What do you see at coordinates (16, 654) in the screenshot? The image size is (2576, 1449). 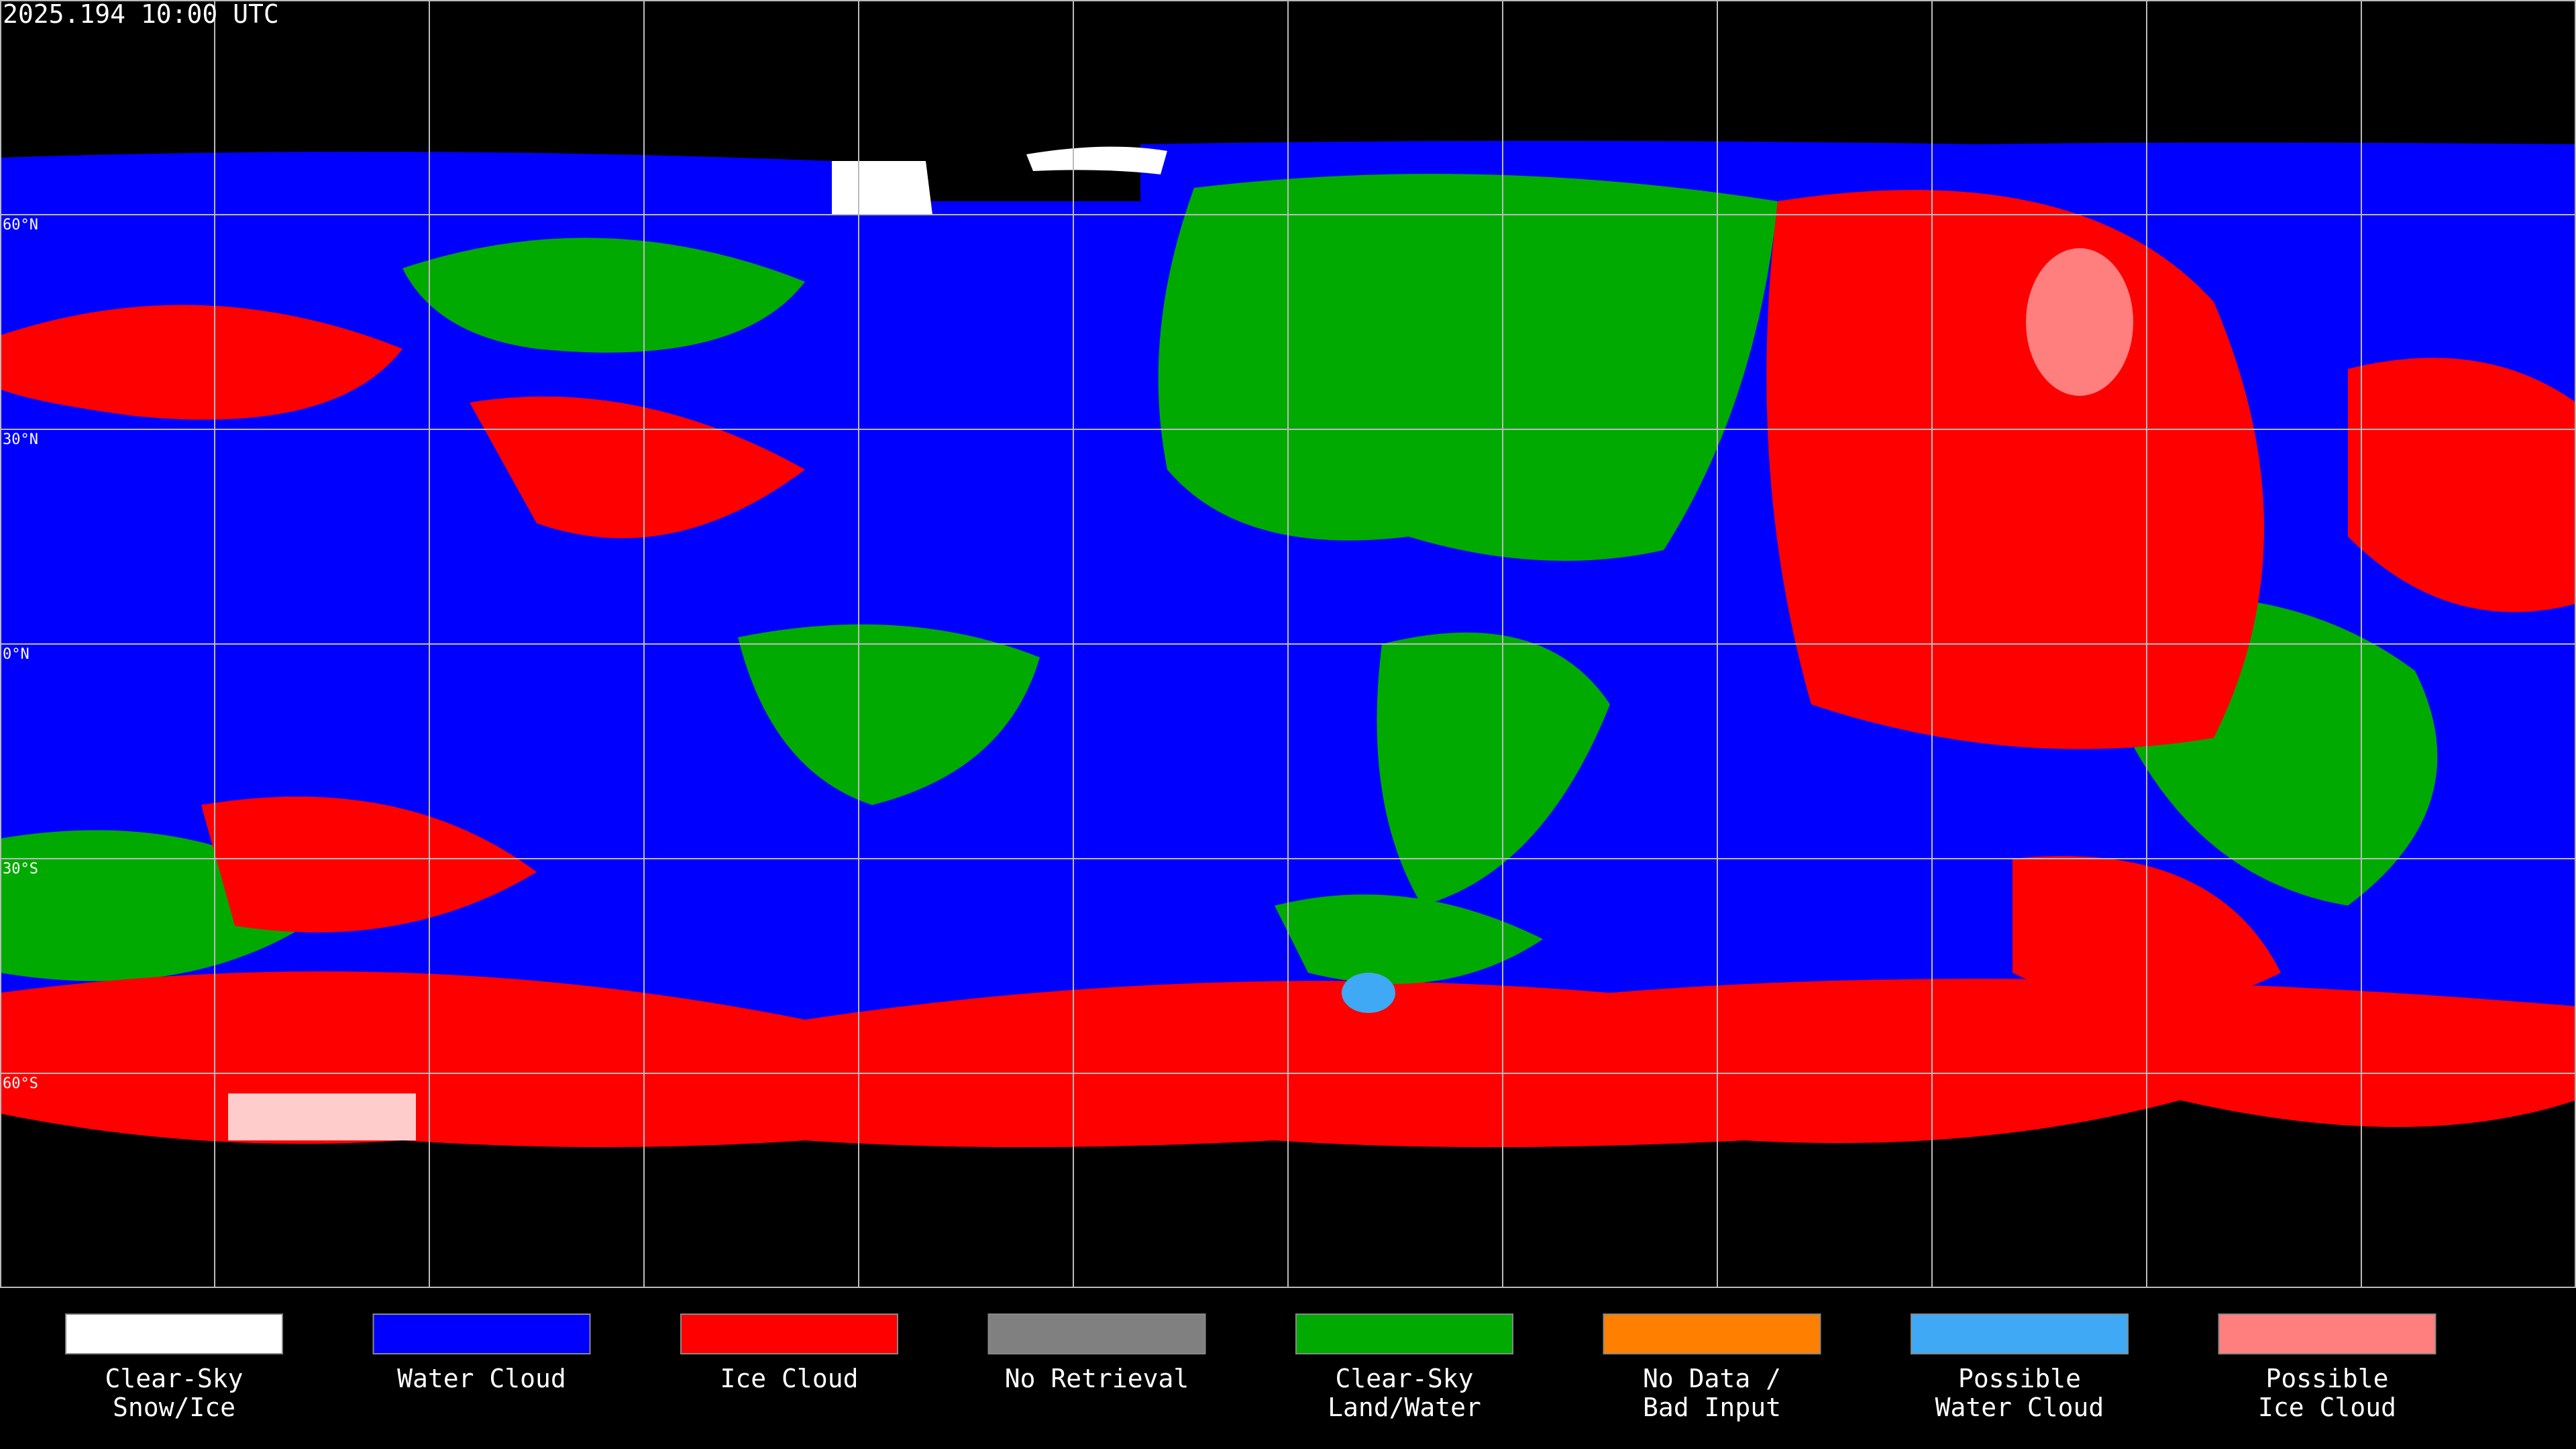 I see `latitude-label: 0°N` at bounding box center [16, 654].